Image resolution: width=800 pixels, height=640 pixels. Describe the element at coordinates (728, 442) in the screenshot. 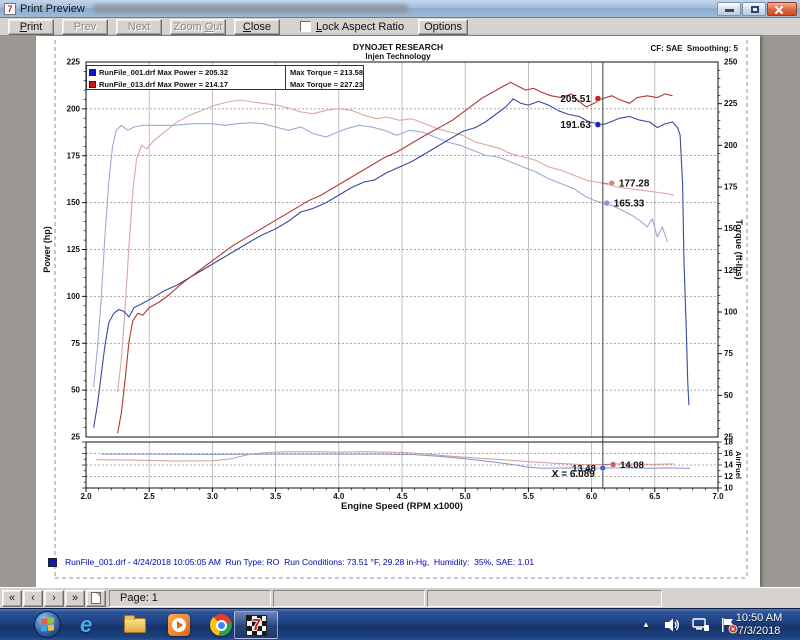

I see `svg-text: 18` at that location.